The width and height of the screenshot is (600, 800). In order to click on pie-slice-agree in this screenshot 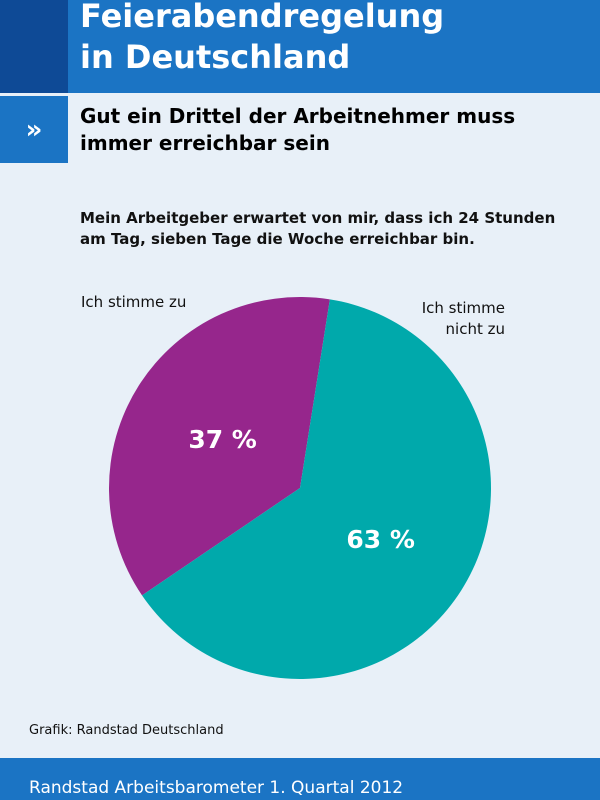, I will do `click(219, 446)`.